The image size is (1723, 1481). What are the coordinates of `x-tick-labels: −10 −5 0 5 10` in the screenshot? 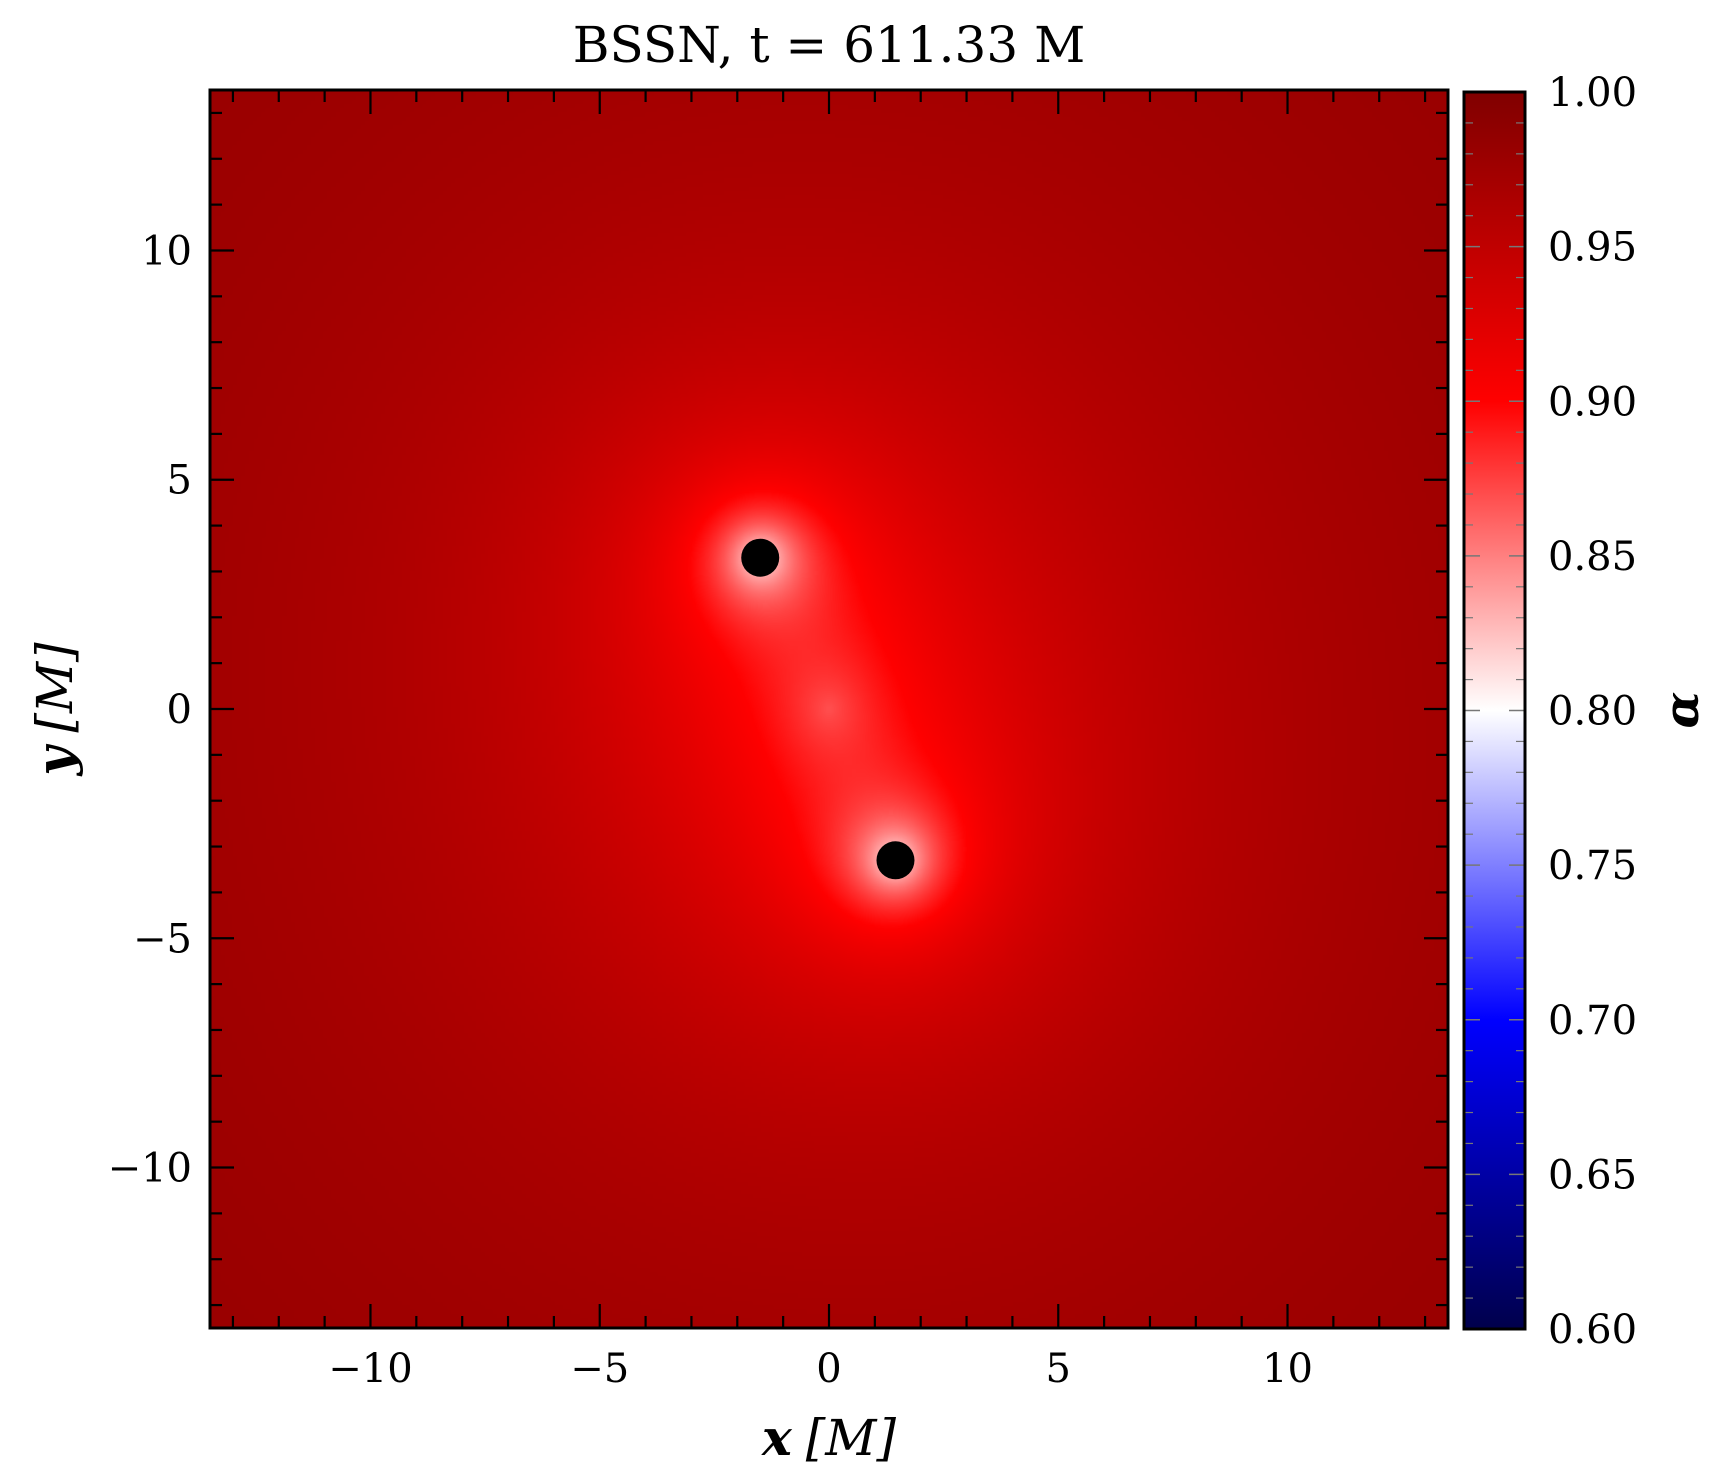 It's located at (820, 1369).